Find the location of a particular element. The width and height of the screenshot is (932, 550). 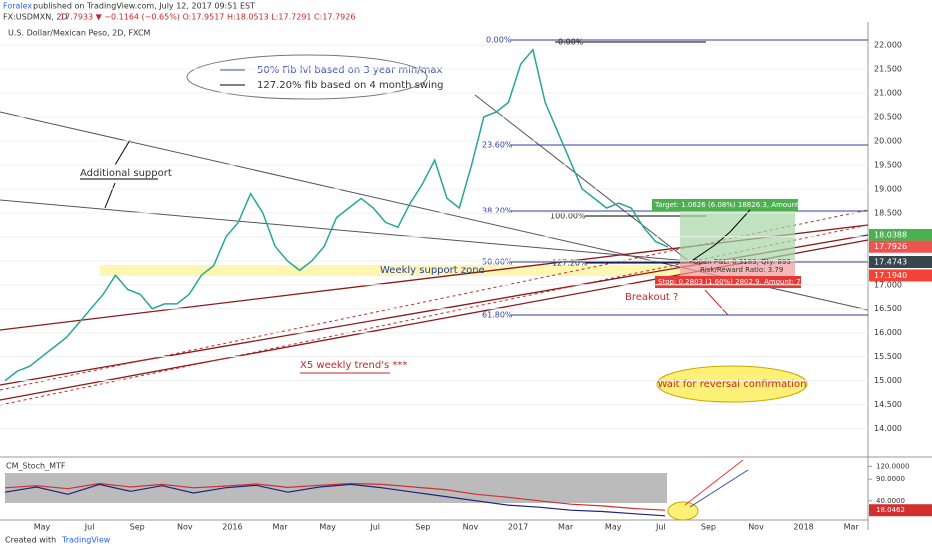

note-ellipse is located at coordinates (732, 384).